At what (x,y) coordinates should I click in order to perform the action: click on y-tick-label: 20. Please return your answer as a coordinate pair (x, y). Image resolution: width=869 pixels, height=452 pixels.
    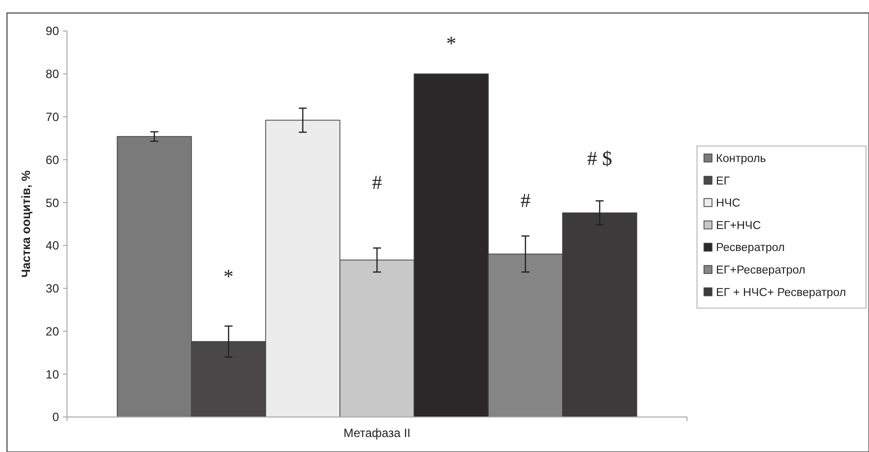
    Looking at the image, I should click on (53, 331).